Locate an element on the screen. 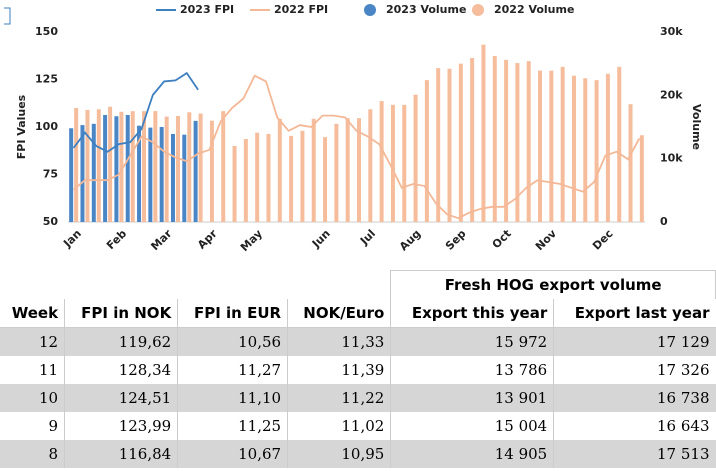  x-tick-label: Apr is located at coordinates (207, 239).